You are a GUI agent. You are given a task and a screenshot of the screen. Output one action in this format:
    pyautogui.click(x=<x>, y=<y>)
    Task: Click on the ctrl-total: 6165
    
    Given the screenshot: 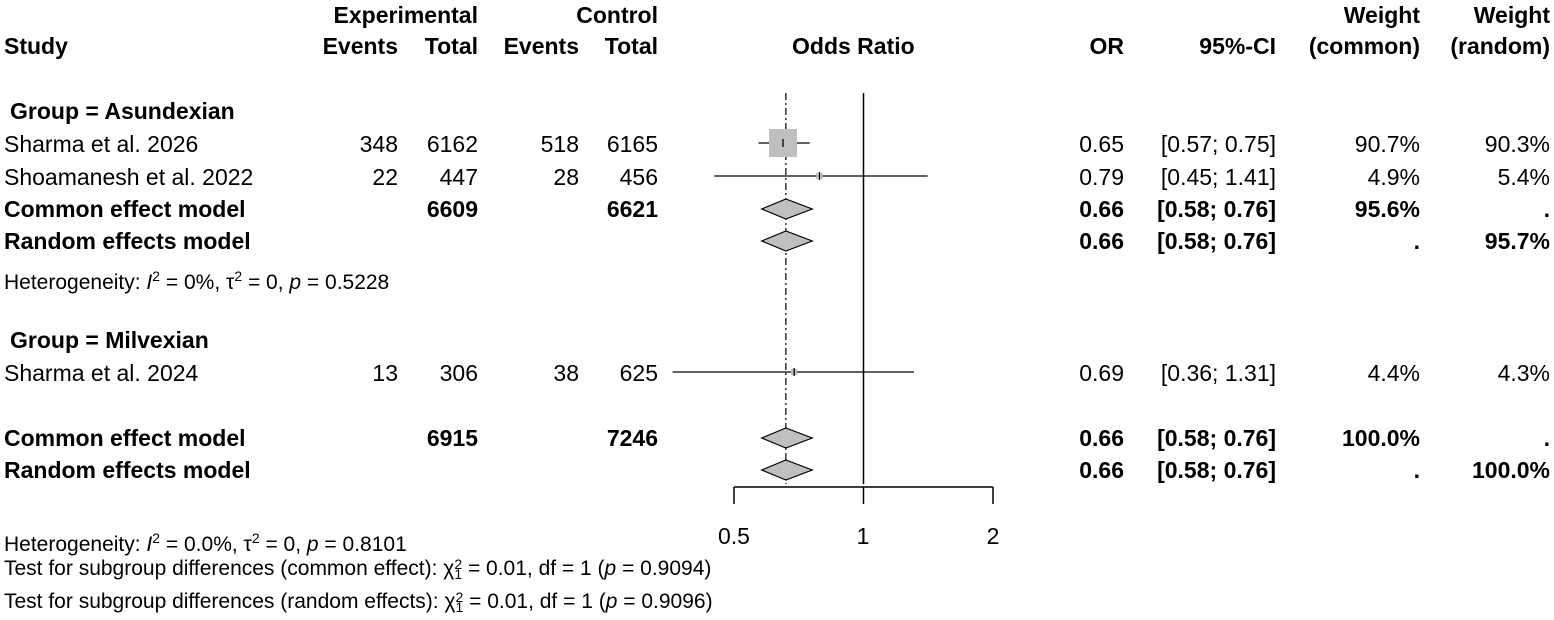 What is the action you would take?
    pyautogui.click(x=632, y=144)
    